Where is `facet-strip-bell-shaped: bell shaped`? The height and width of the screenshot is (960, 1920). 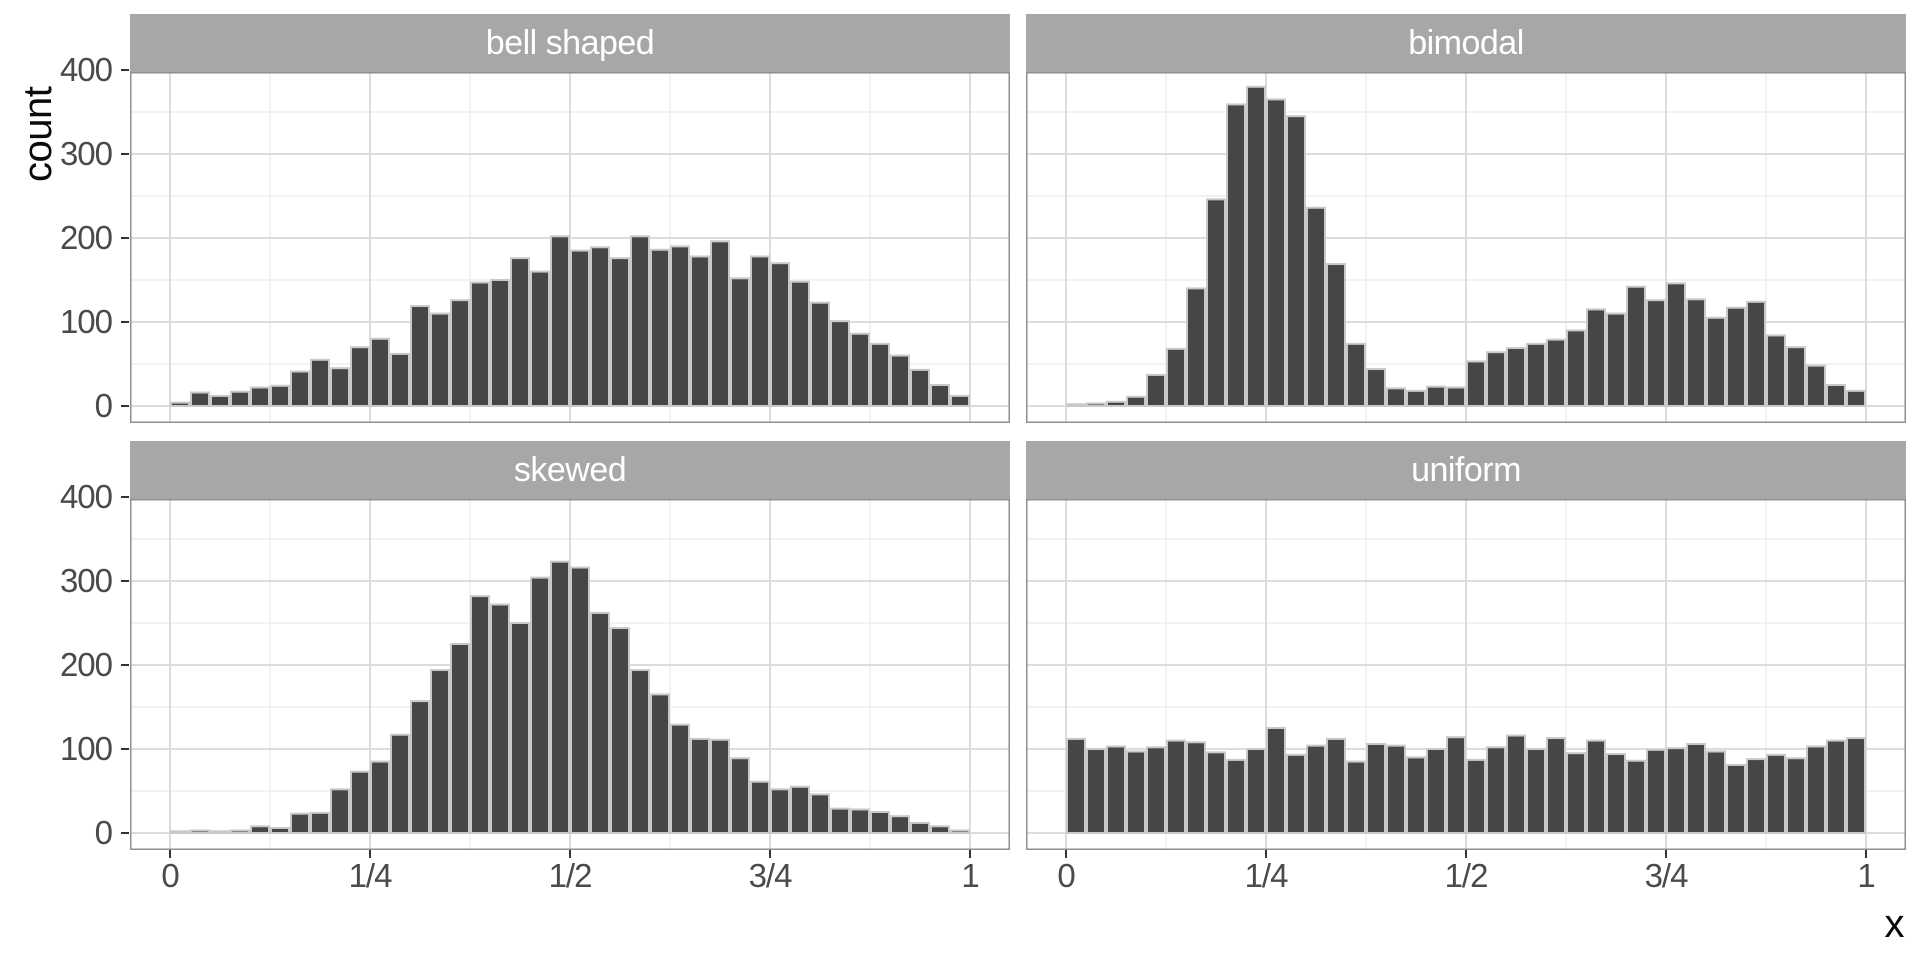 facet-strip-bell-shaped: bell shaped is located at coordinates (570, 43).